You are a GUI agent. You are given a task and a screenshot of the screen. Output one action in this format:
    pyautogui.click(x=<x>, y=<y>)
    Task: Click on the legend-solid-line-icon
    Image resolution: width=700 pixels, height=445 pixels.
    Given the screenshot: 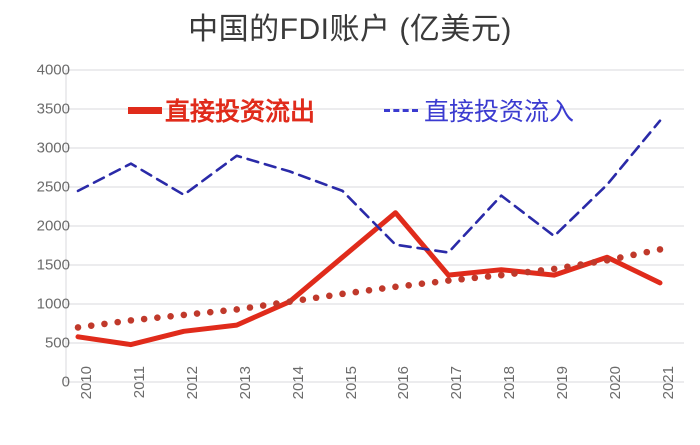 What is the action you would take?
    pyautogui.click(x=145, y=110)
    